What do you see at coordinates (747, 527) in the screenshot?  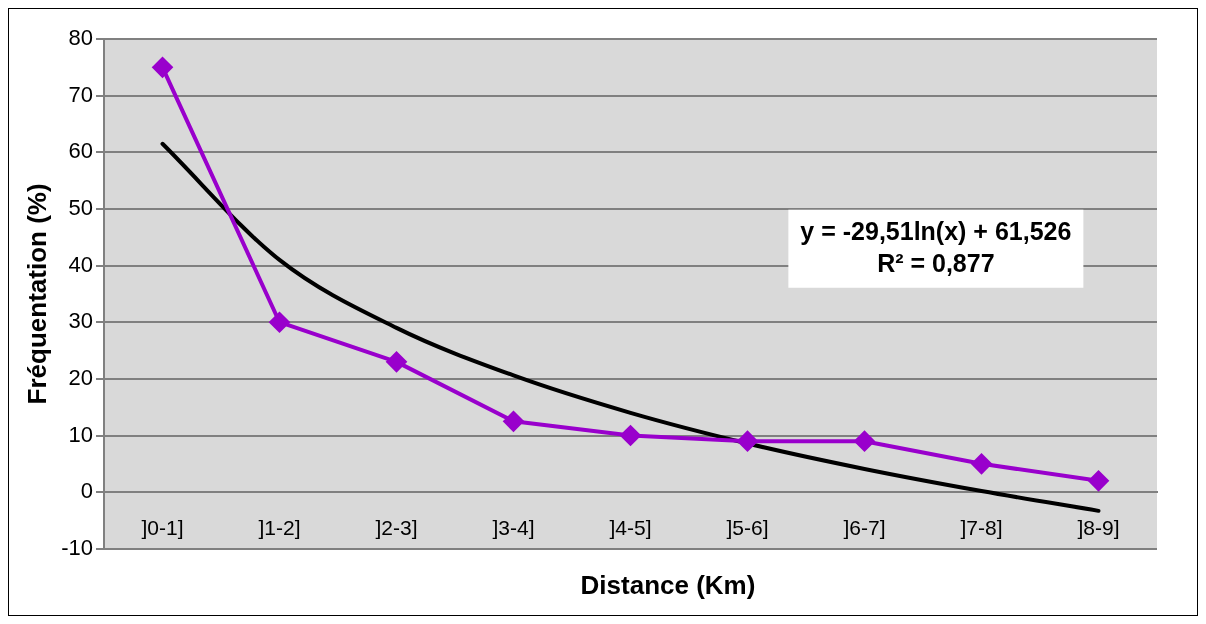 I see `x-tick-label: ]5-6]` at bounding box center [747, 527].